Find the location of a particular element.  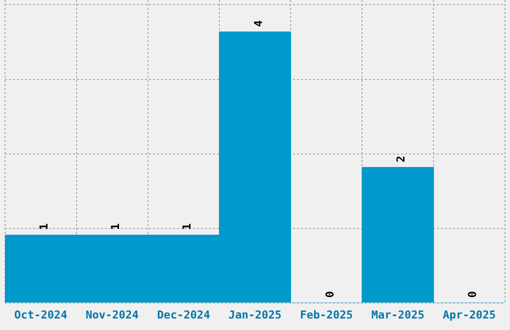

data-label: 4 is located at coordinates (258, 23).